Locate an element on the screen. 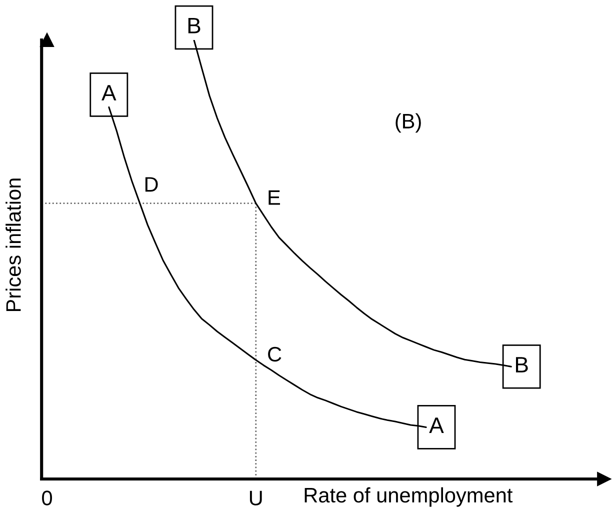 The height and width of the screenshot is (512, 613). series-label: A is located at coordinates (436, 425).